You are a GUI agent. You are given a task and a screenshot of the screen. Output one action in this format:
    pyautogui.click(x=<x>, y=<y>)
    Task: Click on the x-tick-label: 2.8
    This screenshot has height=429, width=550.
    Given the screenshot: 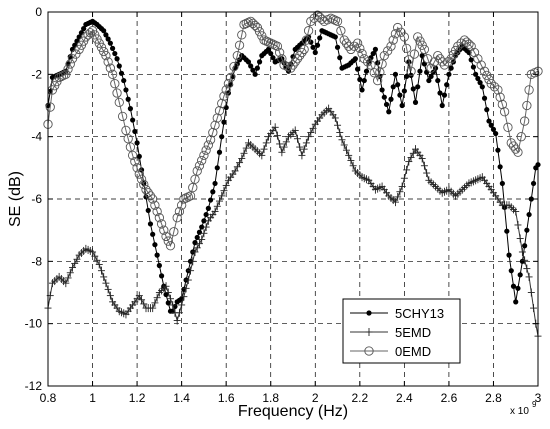 What is the action you would take?
    pyautogui.click(x=493, y=398)
    